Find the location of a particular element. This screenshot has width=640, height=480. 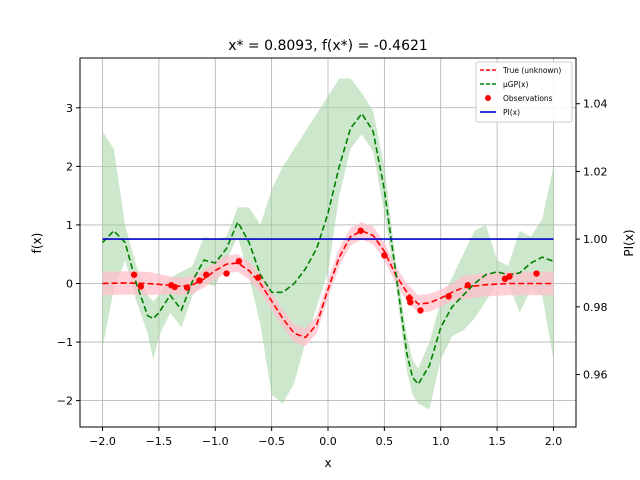

x-axis-ticks: −2.0 −1.5 −1.0 −0.5 0.0 0.5 1.0 1.5 2.0 is located at coordinates (325, 437).